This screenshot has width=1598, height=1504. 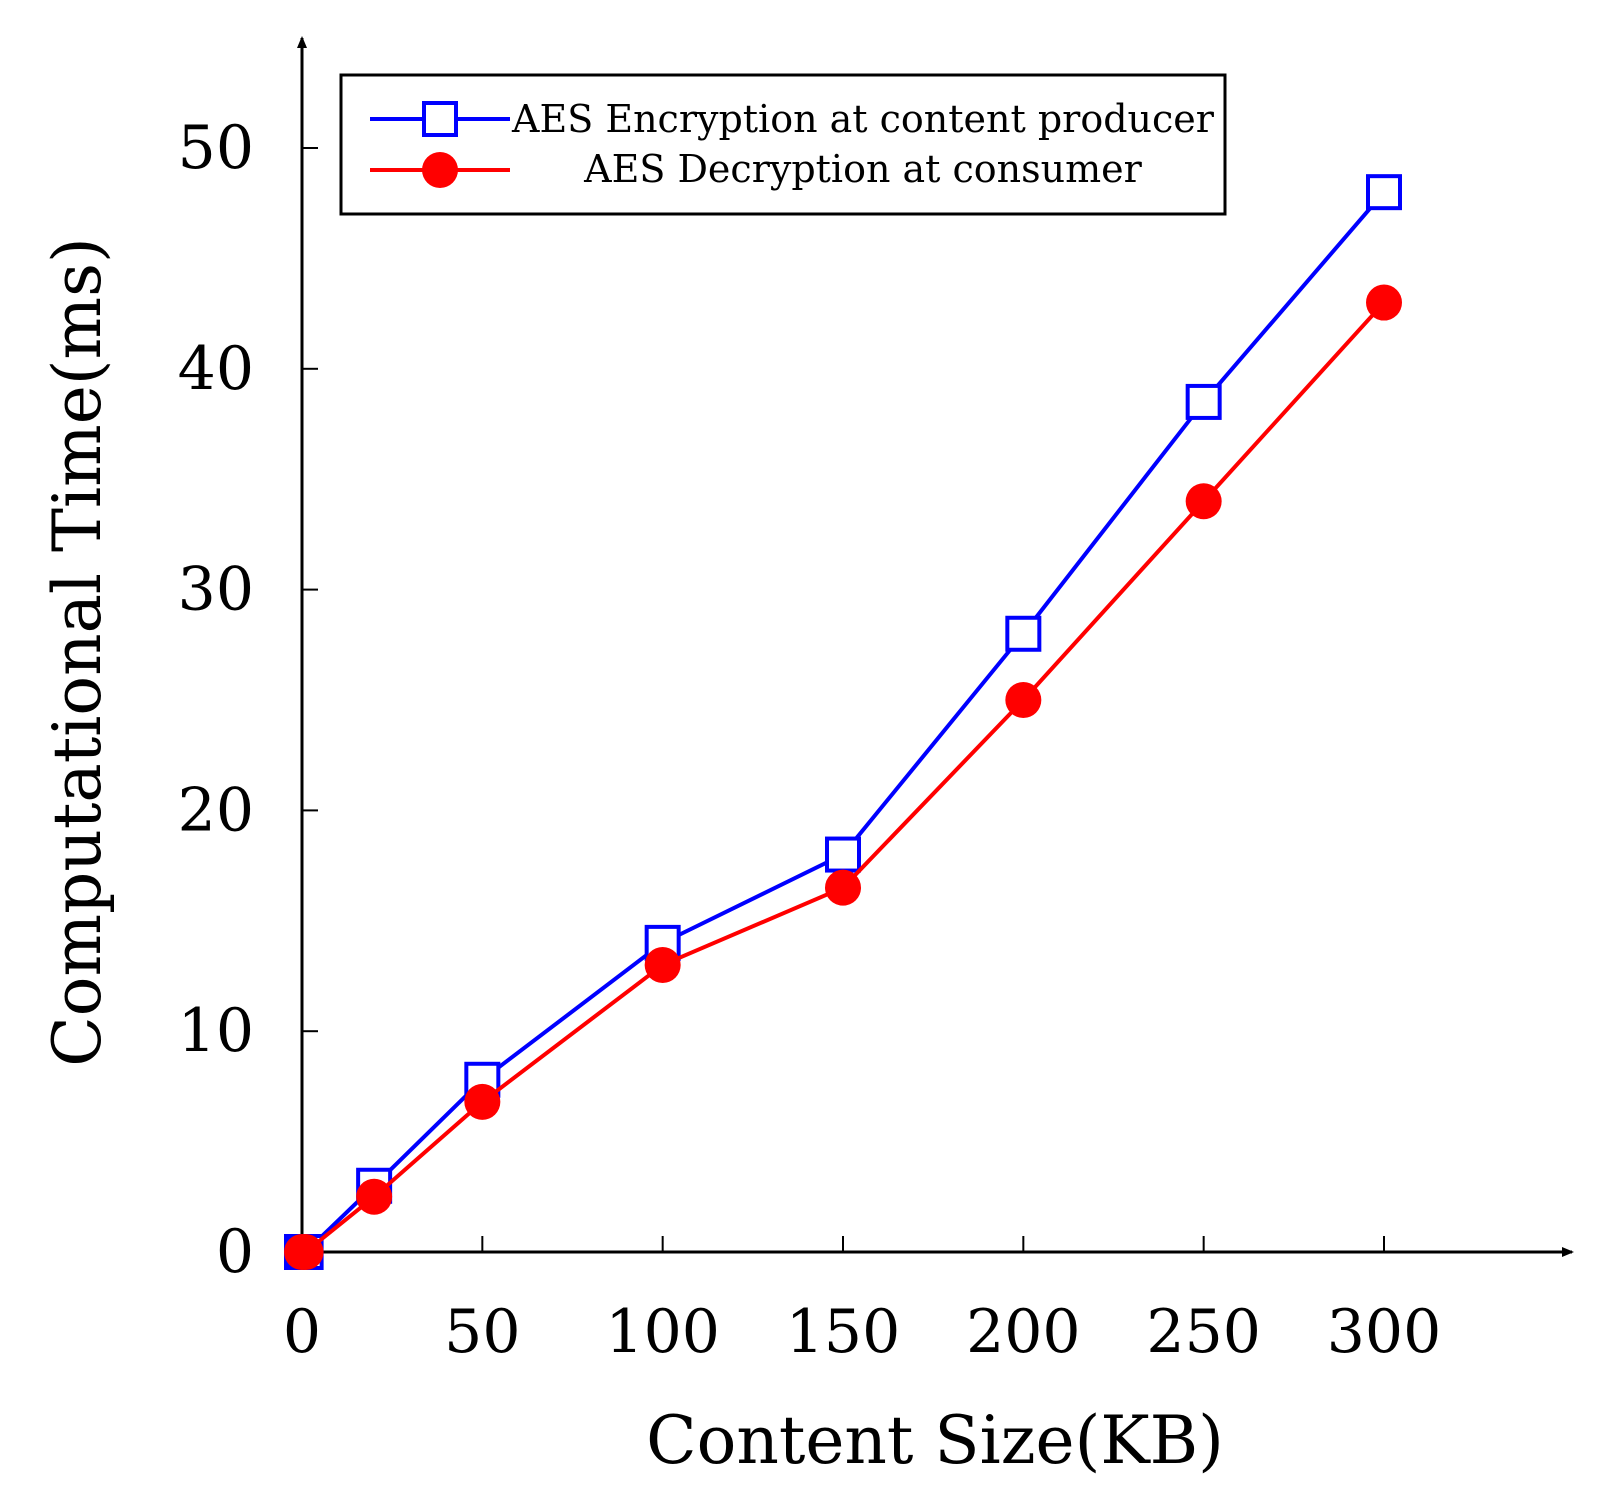 What do you see at coordinates (1203, 1332) in the screenshot?
I see `x-tick-label: 250` at bounding box center [1203, 1332].